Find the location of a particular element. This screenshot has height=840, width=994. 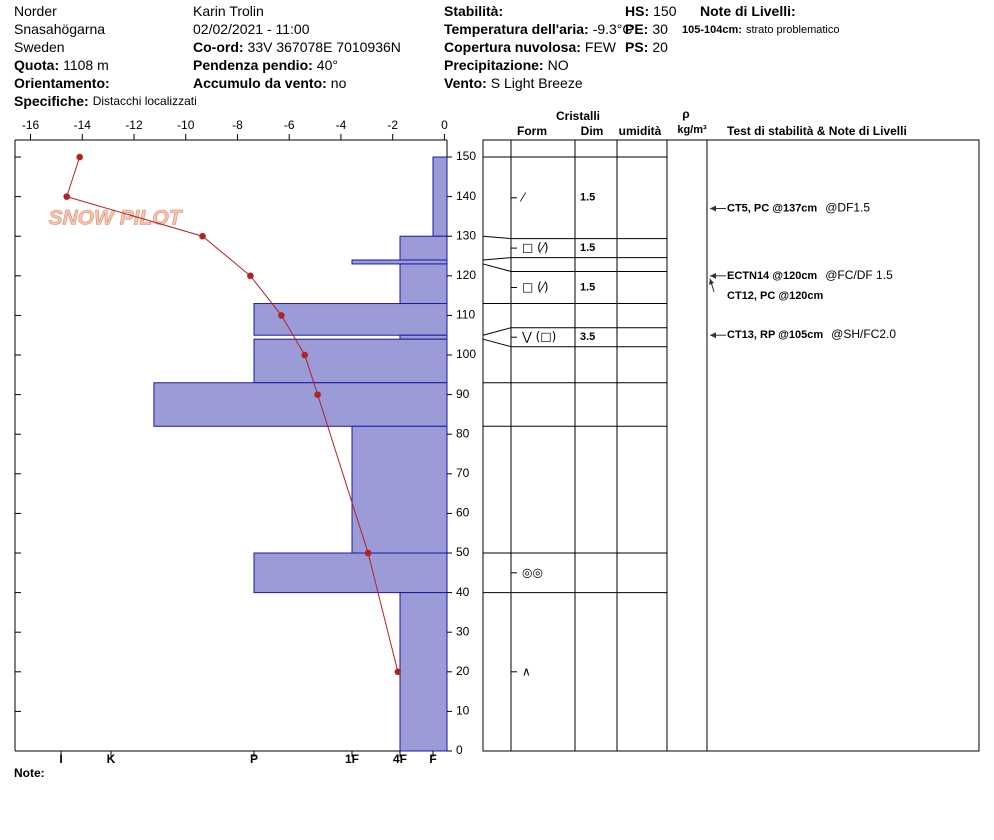

test-result: CT5, PC @137cm @DF1.5 is located at coordinates (798, 208).